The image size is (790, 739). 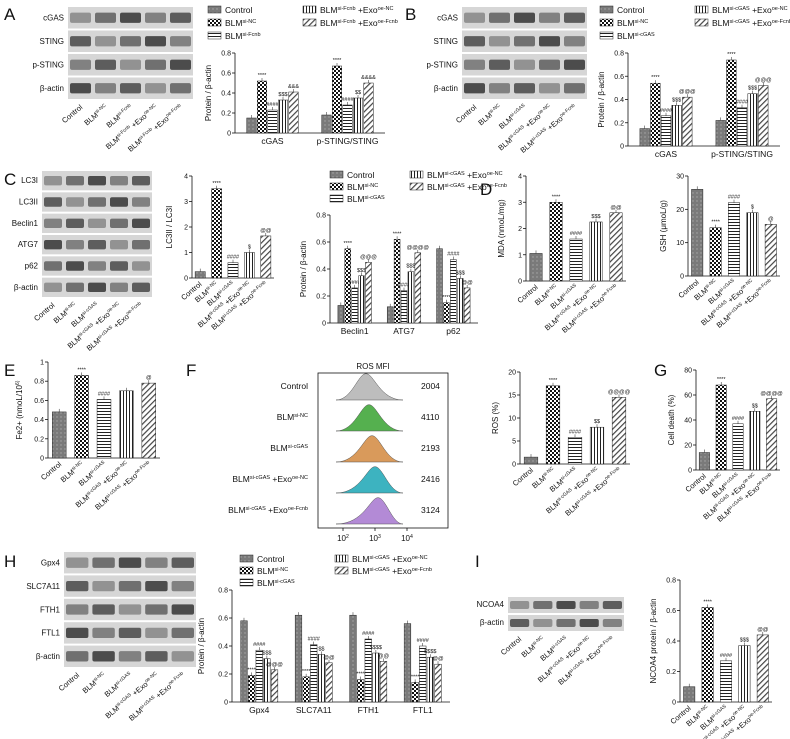 What do you see at coordinates (369, 449) in the screenshot?
I see `flow-histogram` at bounding box center [369, 449].